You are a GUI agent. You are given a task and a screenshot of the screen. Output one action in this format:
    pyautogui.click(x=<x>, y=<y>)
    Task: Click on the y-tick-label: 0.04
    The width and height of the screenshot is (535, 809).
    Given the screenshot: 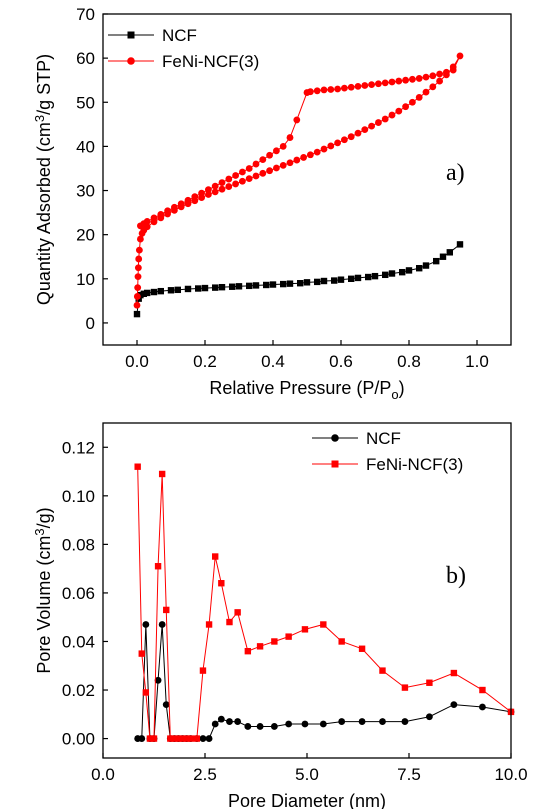 What is the action you would take?
    pyautogui.click(x=78, y=641)
    